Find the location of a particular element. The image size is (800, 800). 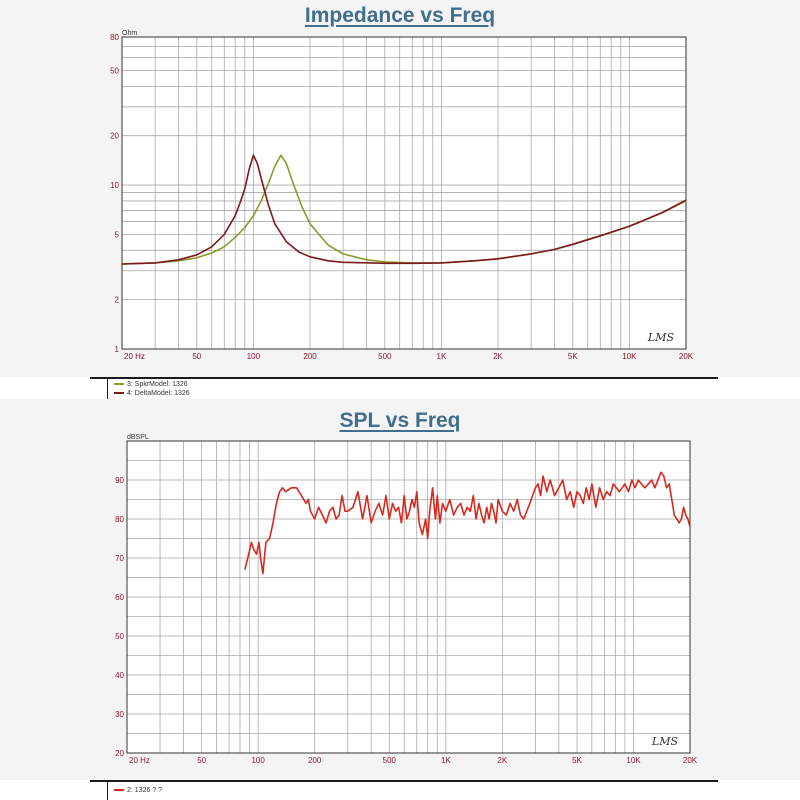

y-tick-label: 90 is located at coordinates (119, 480).